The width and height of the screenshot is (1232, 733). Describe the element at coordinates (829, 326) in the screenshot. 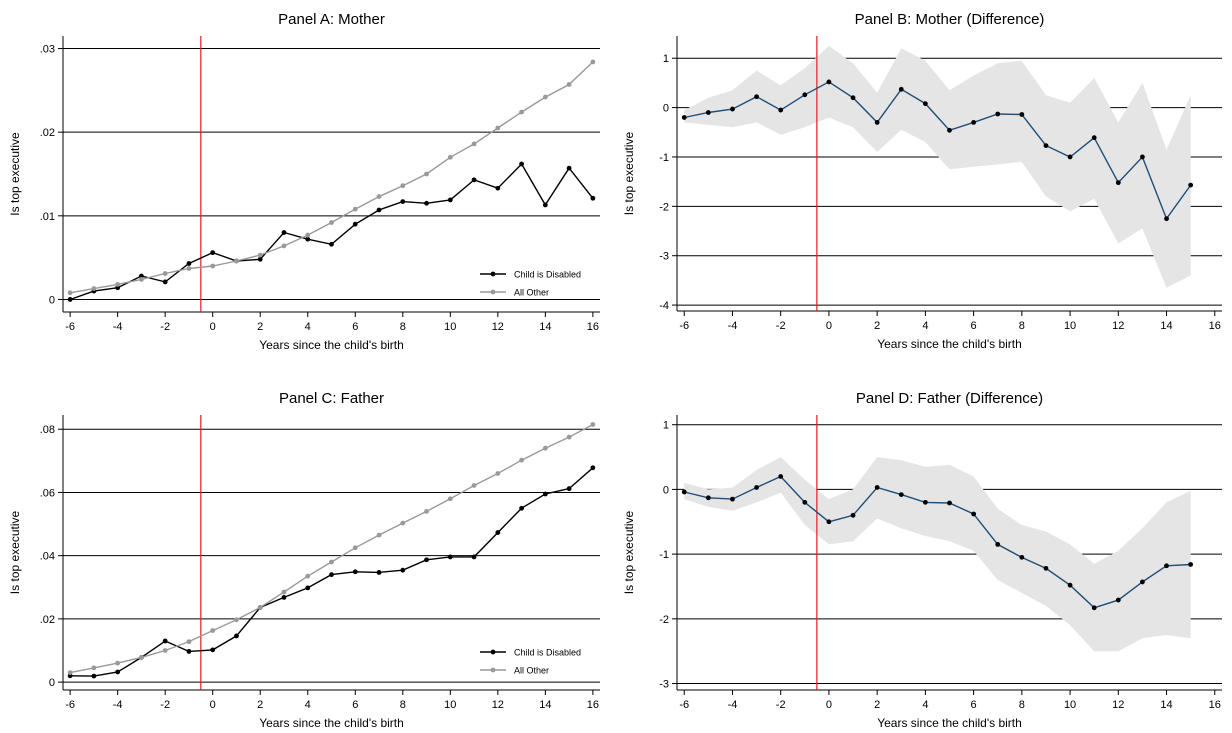

I see `x-tick-label: 0` at that location.